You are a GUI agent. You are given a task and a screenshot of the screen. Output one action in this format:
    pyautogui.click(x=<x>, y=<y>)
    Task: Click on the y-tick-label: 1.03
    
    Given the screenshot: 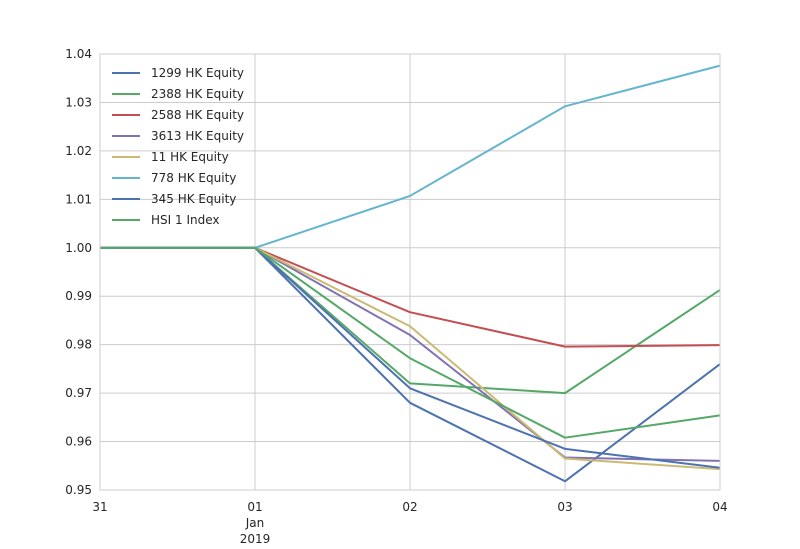 What is the action you would take?
    pyautogui.click(x=78, y=102)
    